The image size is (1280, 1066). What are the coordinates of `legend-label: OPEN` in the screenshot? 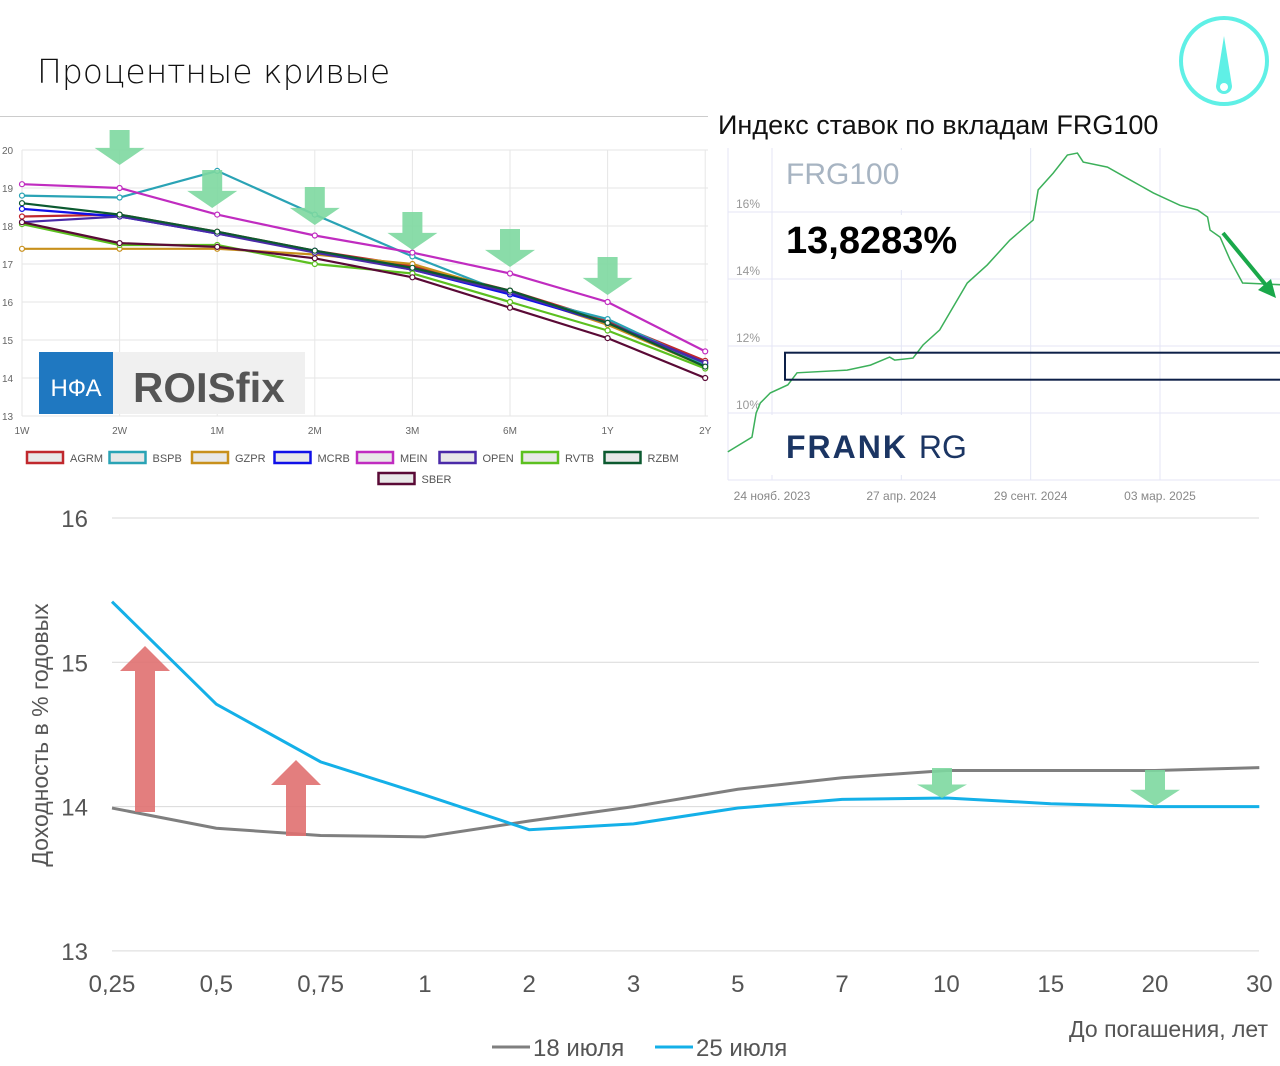 It's located at (498, 459).